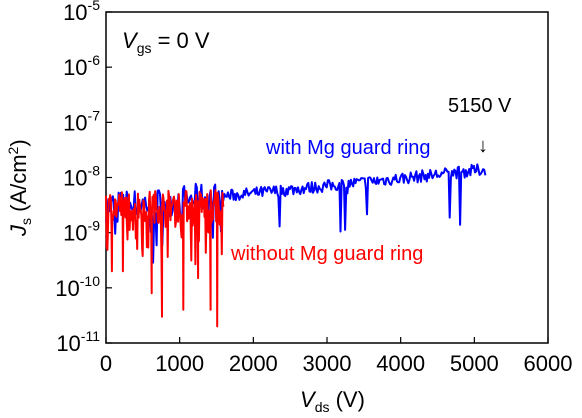  What do you see at coordinates (332, 401) in the screenshot?
I see `x-axis-title: Vds (V)` at bounding box center [332, 401].